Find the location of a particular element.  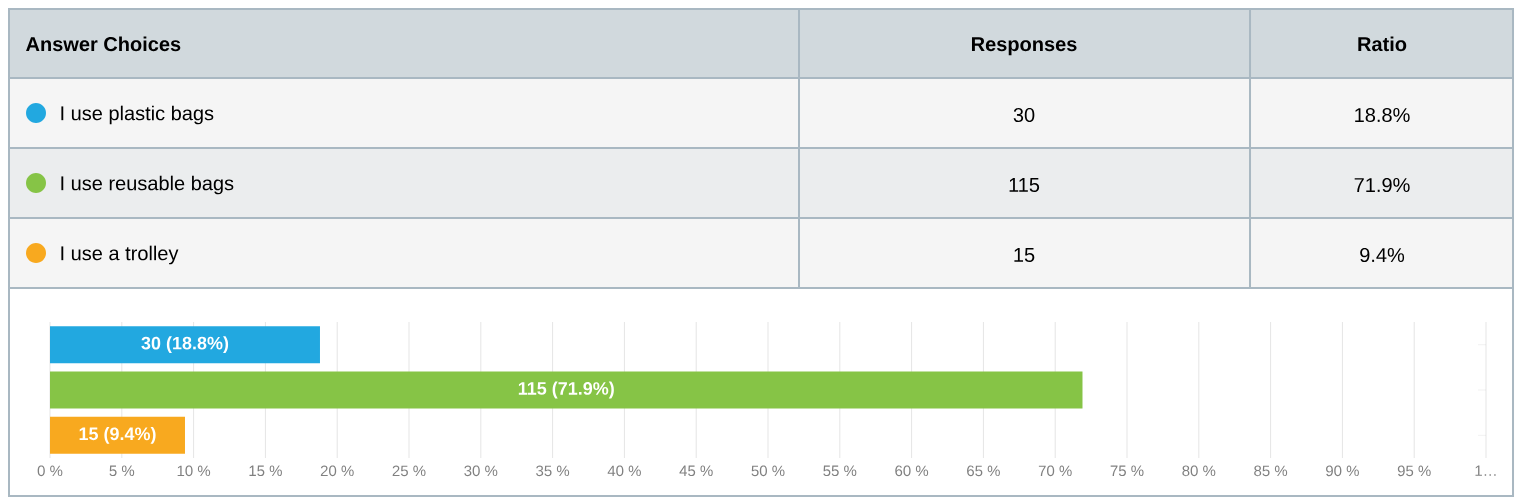

legend-label: I use a trolley is located at coordinates (120, 255).